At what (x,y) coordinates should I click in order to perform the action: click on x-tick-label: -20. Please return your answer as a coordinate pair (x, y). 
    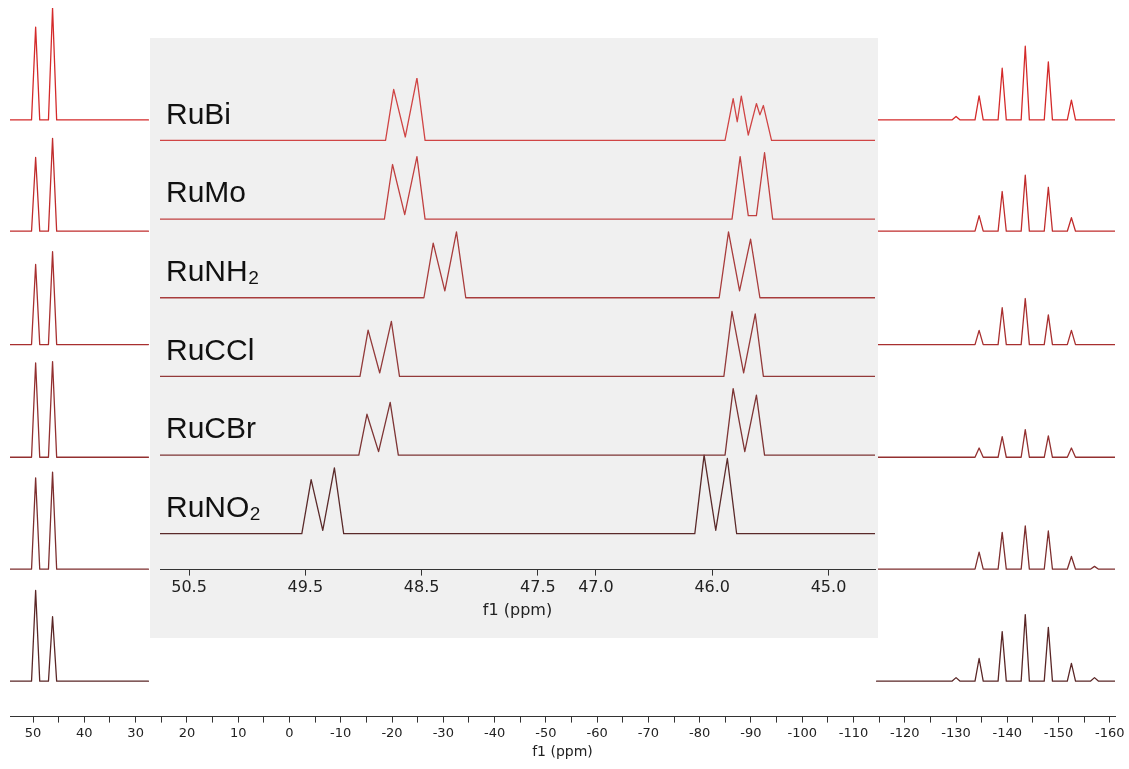
    Looking at the image, I should click on (392, 732).